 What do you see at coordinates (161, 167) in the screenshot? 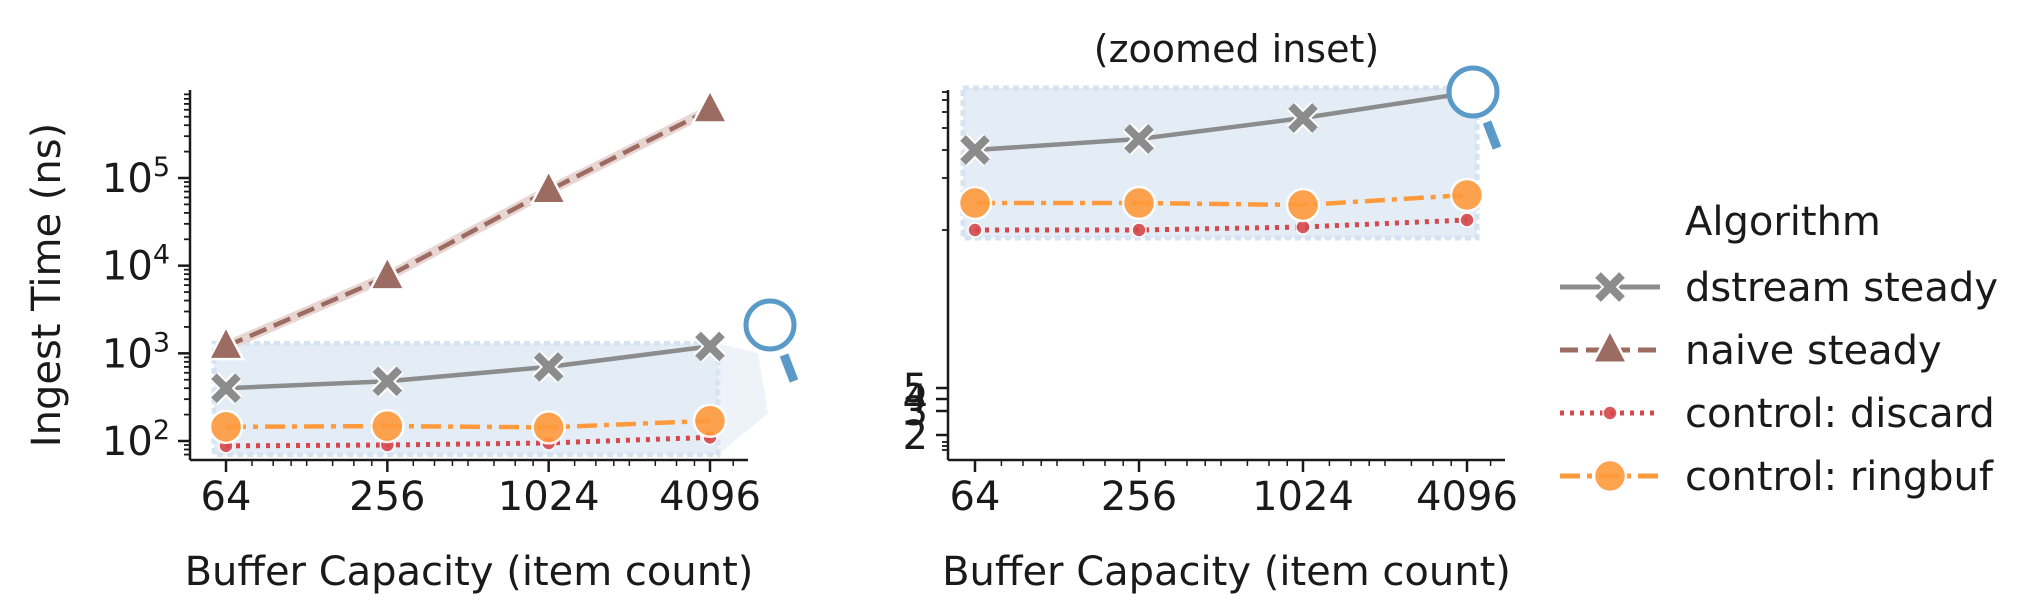
I see `y-tick-exponent: 5` at bounding box center [161, 167].